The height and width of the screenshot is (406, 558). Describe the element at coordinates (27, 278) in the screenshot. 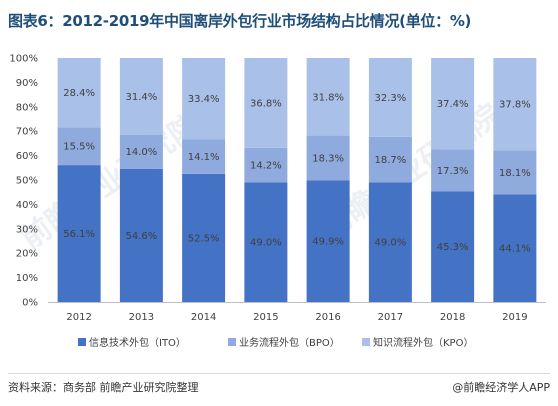

I see `y-tick-label: 10%` at that location.